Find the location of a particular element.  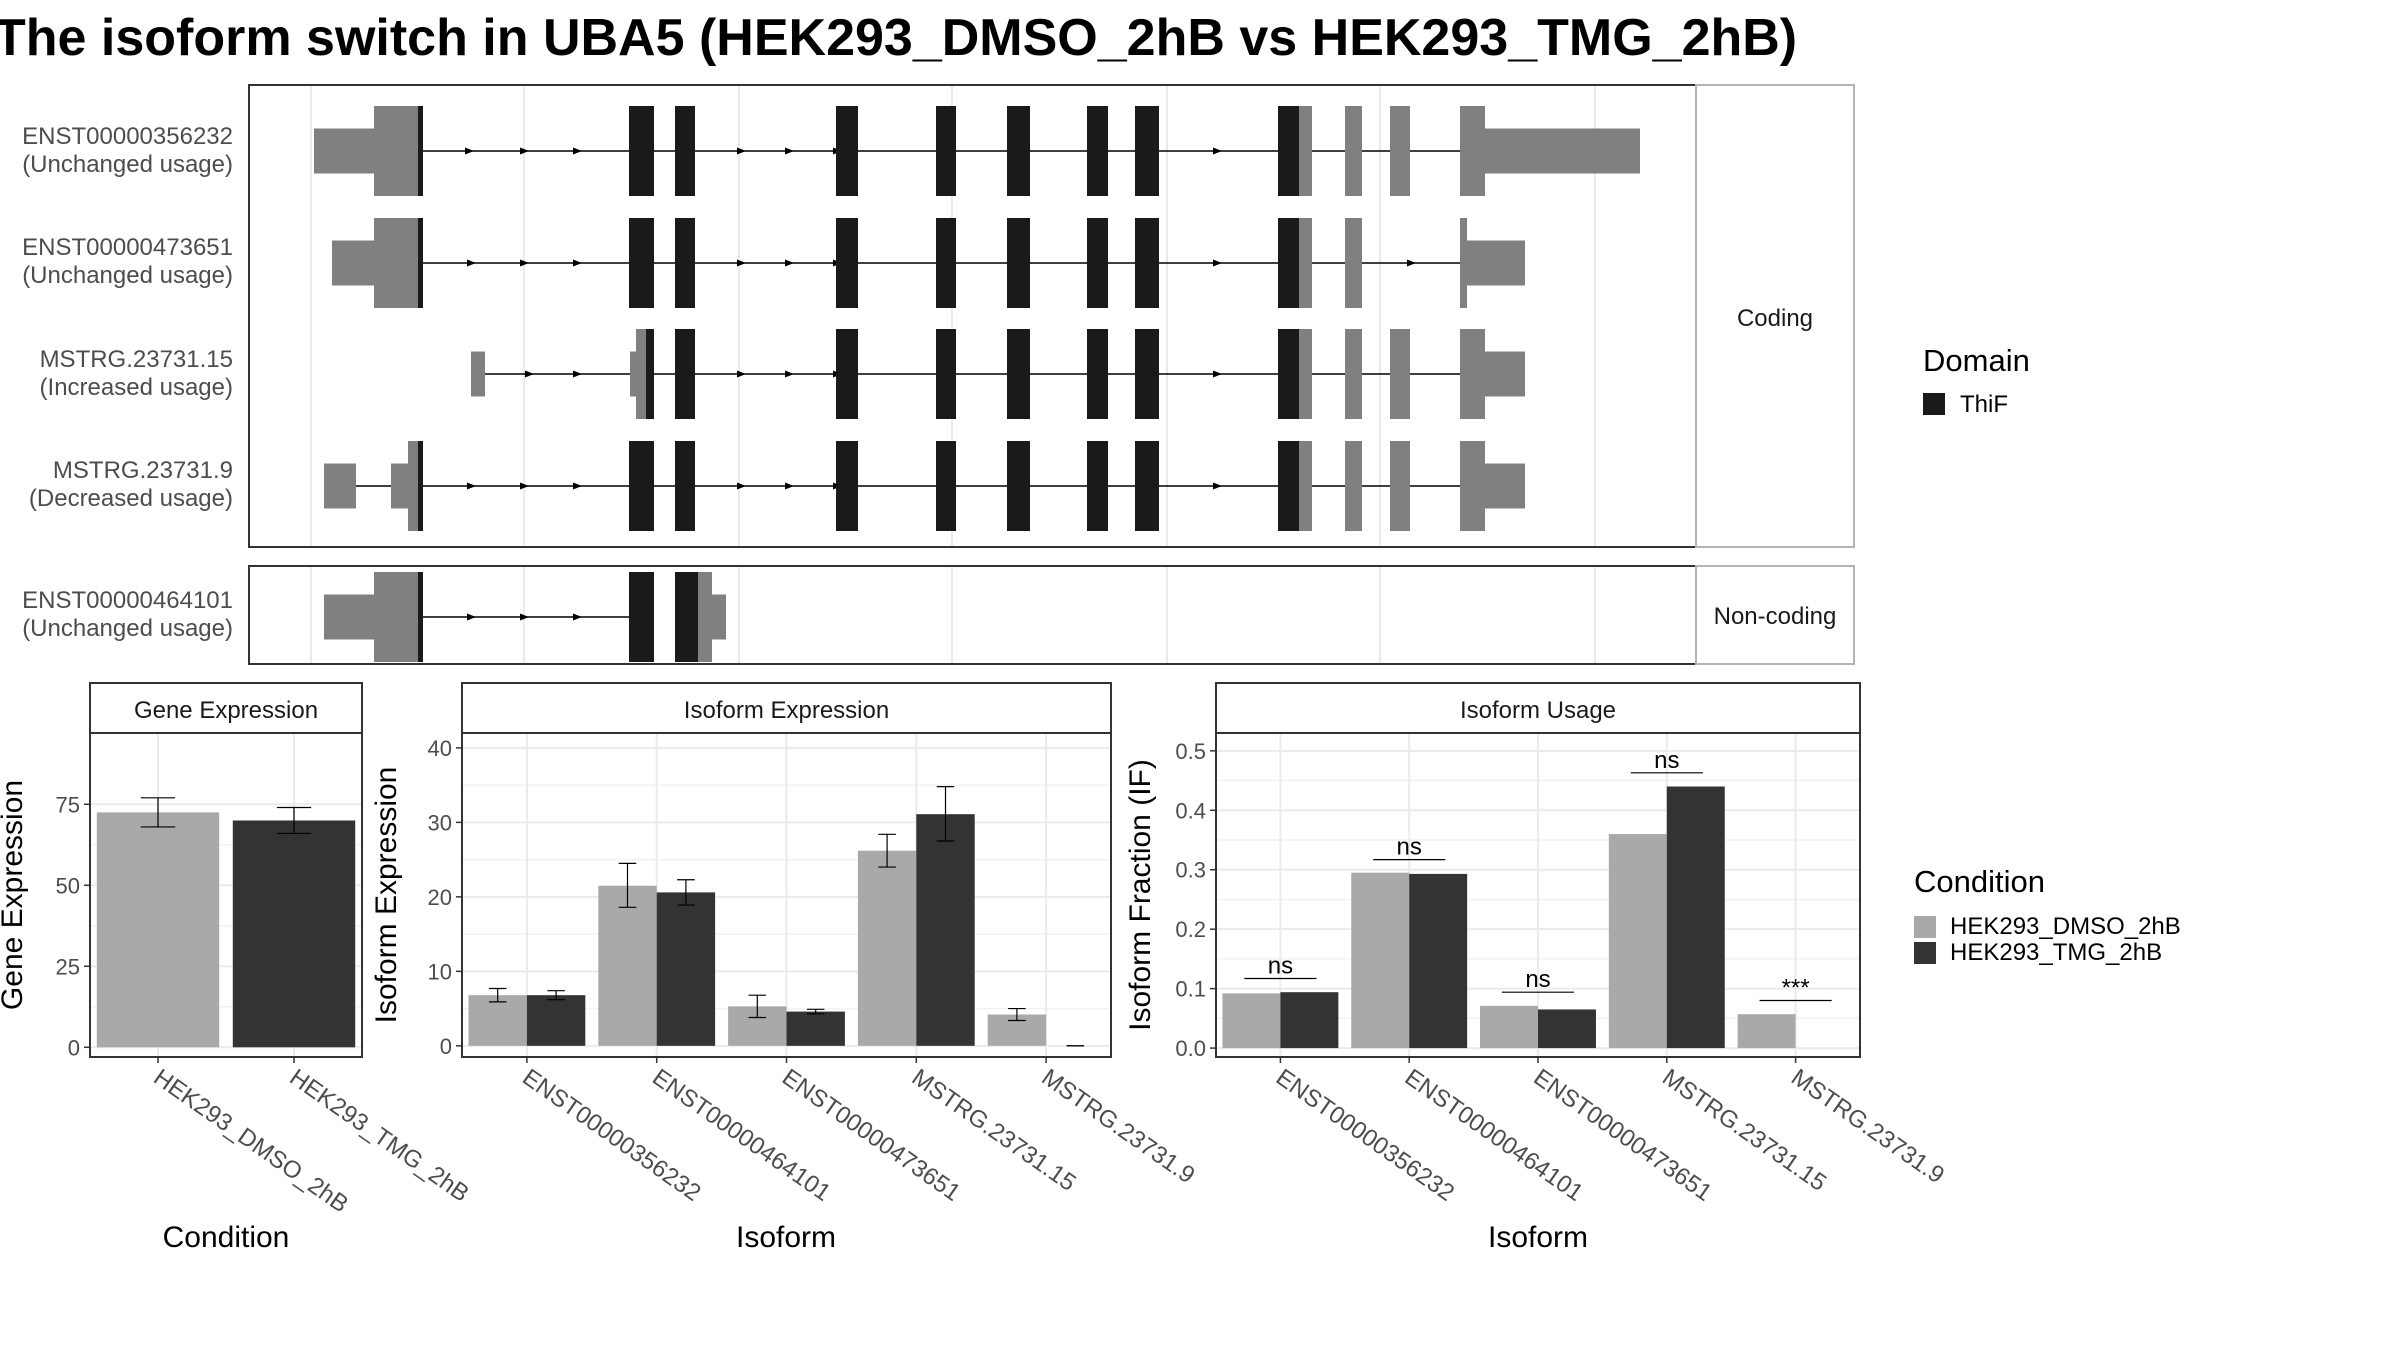

noncoding-strip is located at coordinates (1775, 615).